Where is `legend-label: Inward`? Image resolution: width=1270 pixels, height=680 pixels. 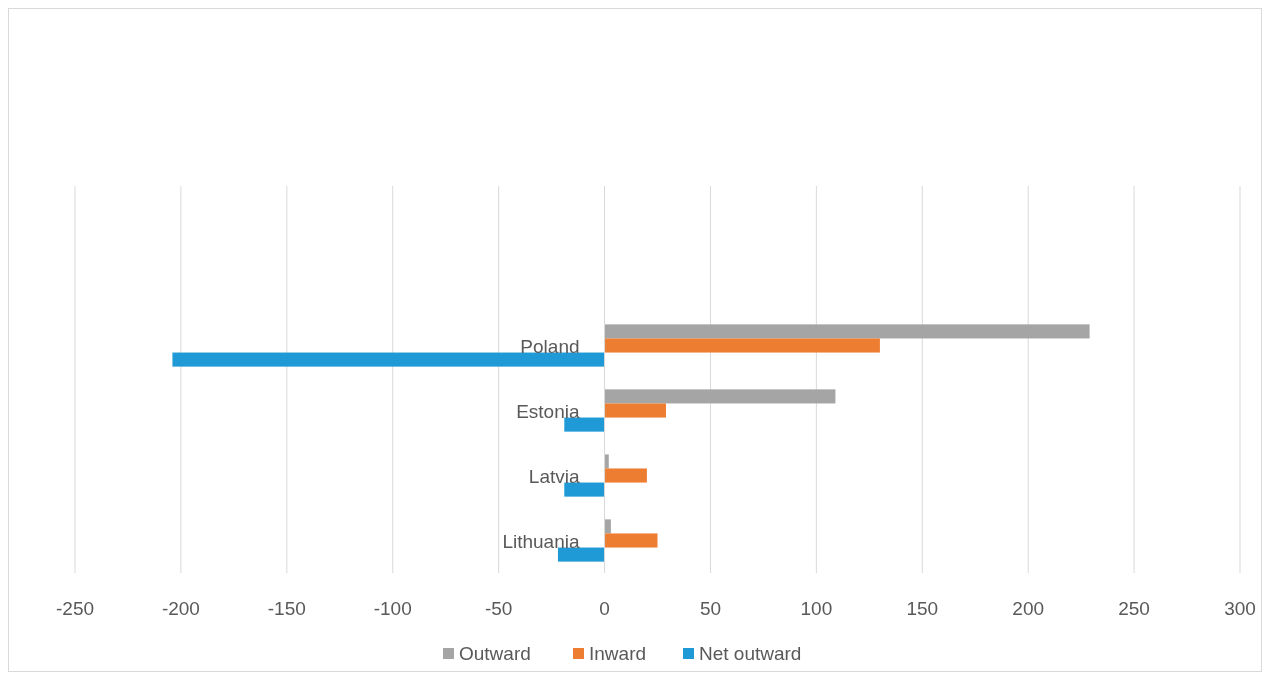
legend-label: Inward is located at coordinates (618, 653).